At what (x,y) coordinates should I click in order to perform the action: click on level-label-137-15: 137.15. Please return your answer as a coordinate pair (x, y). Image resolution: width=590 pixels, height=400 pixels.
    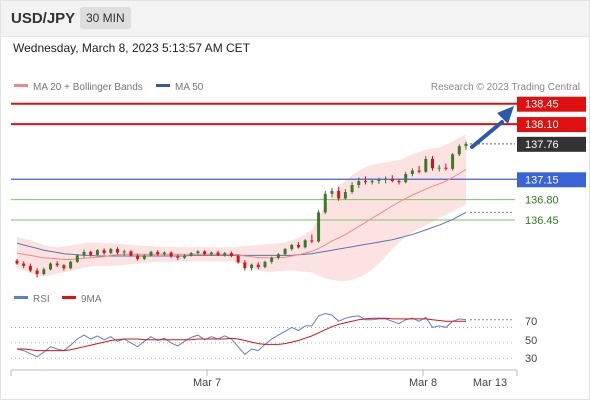
    Looking at the image, I should click on (542, 180).